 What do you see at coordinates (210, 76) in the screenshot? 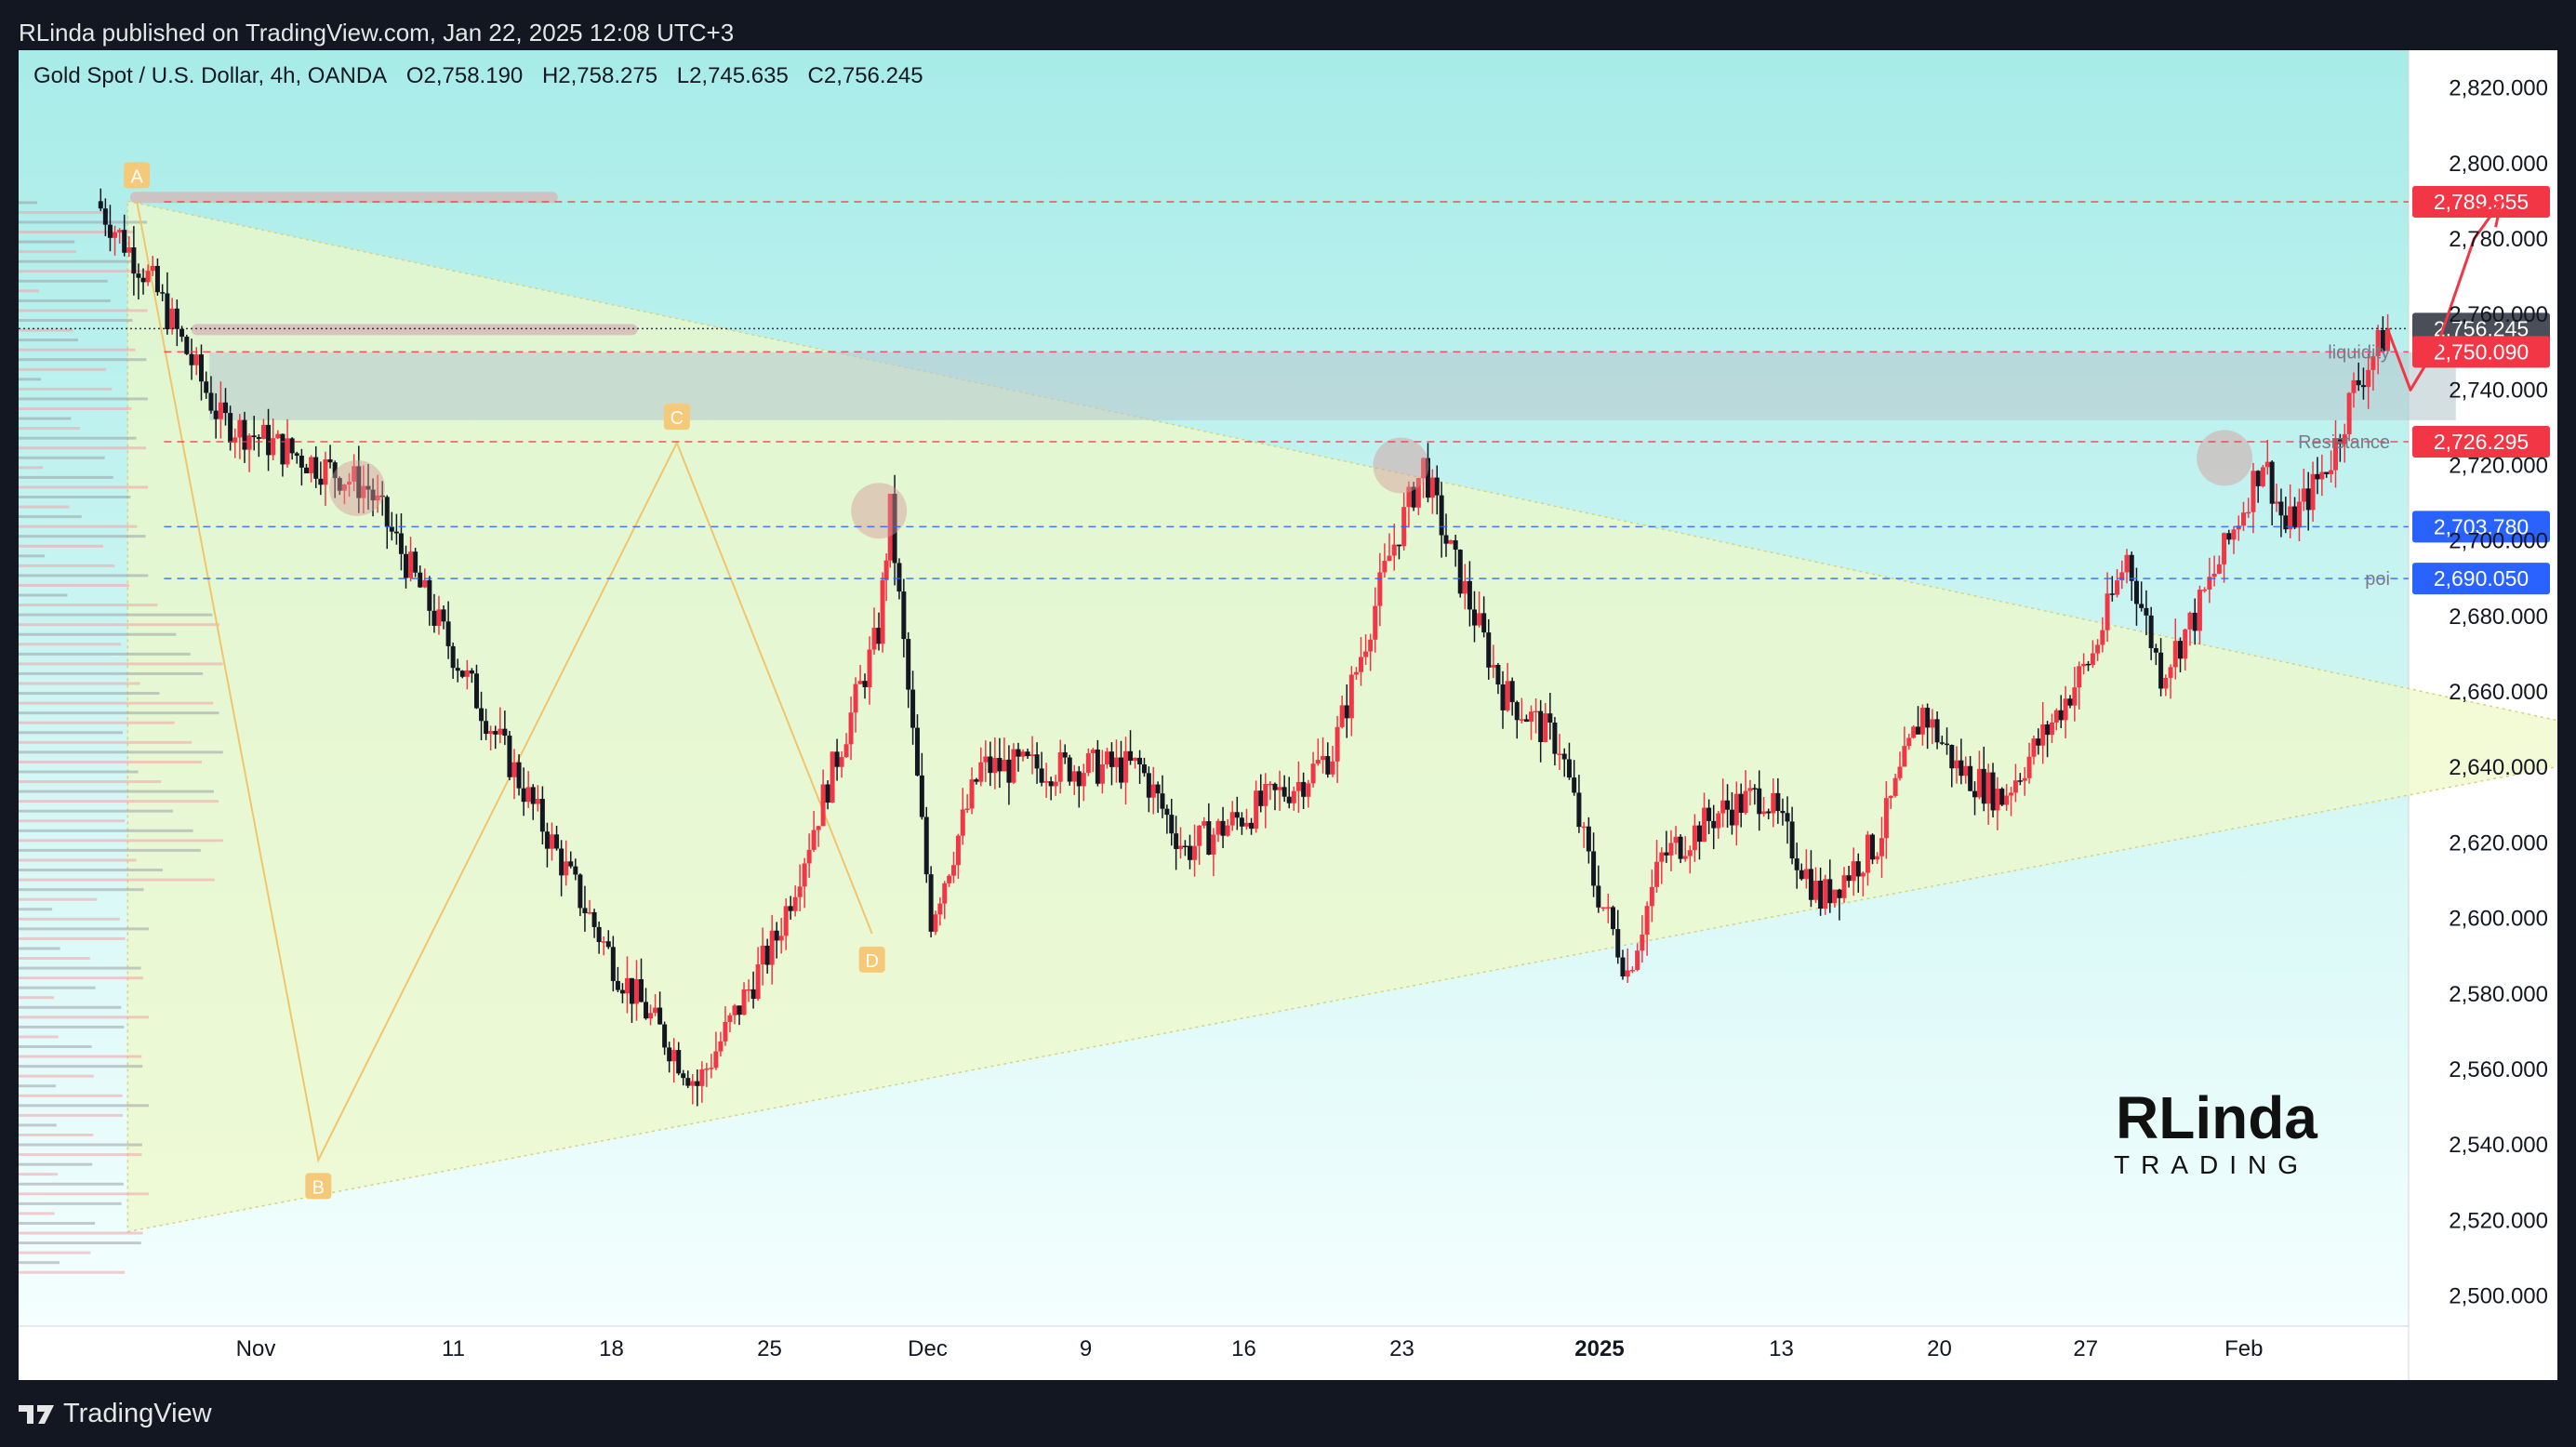
I see `symbol-label: Gold Spot / U.S. Dollar, 4h, OANDA` at bounding box center [210, 76].